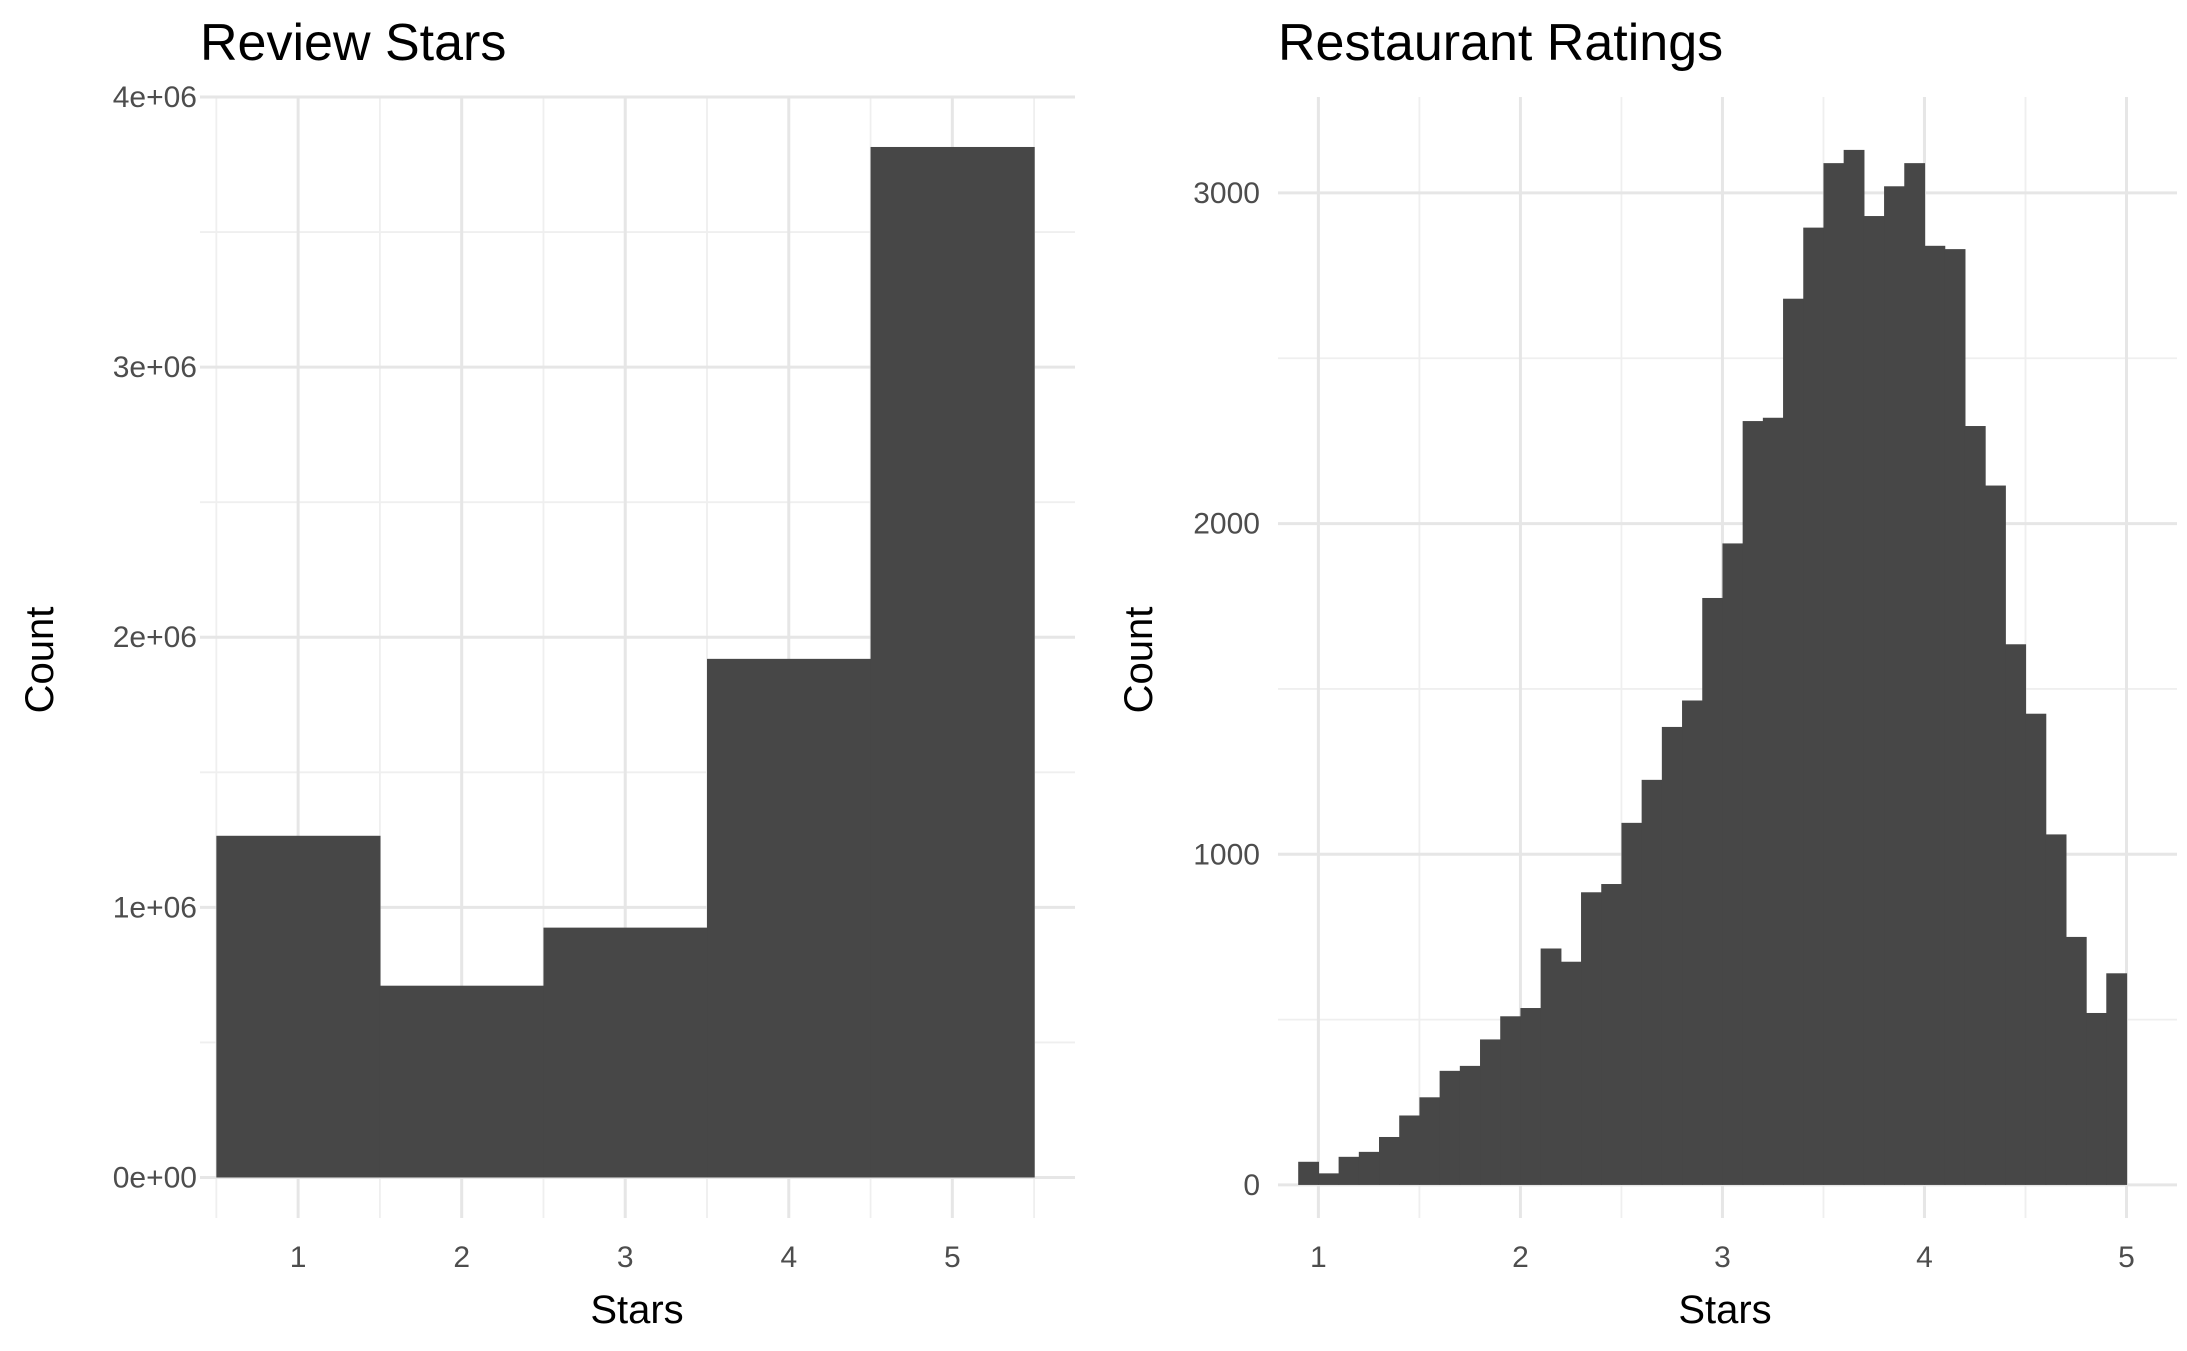 The width and height of the screenshot is (2187, 1351). Describe the element at coordinates (1520, 1257) in the screenshot. I see `restaurant-ratings-x-tick-label: 2` at that location.